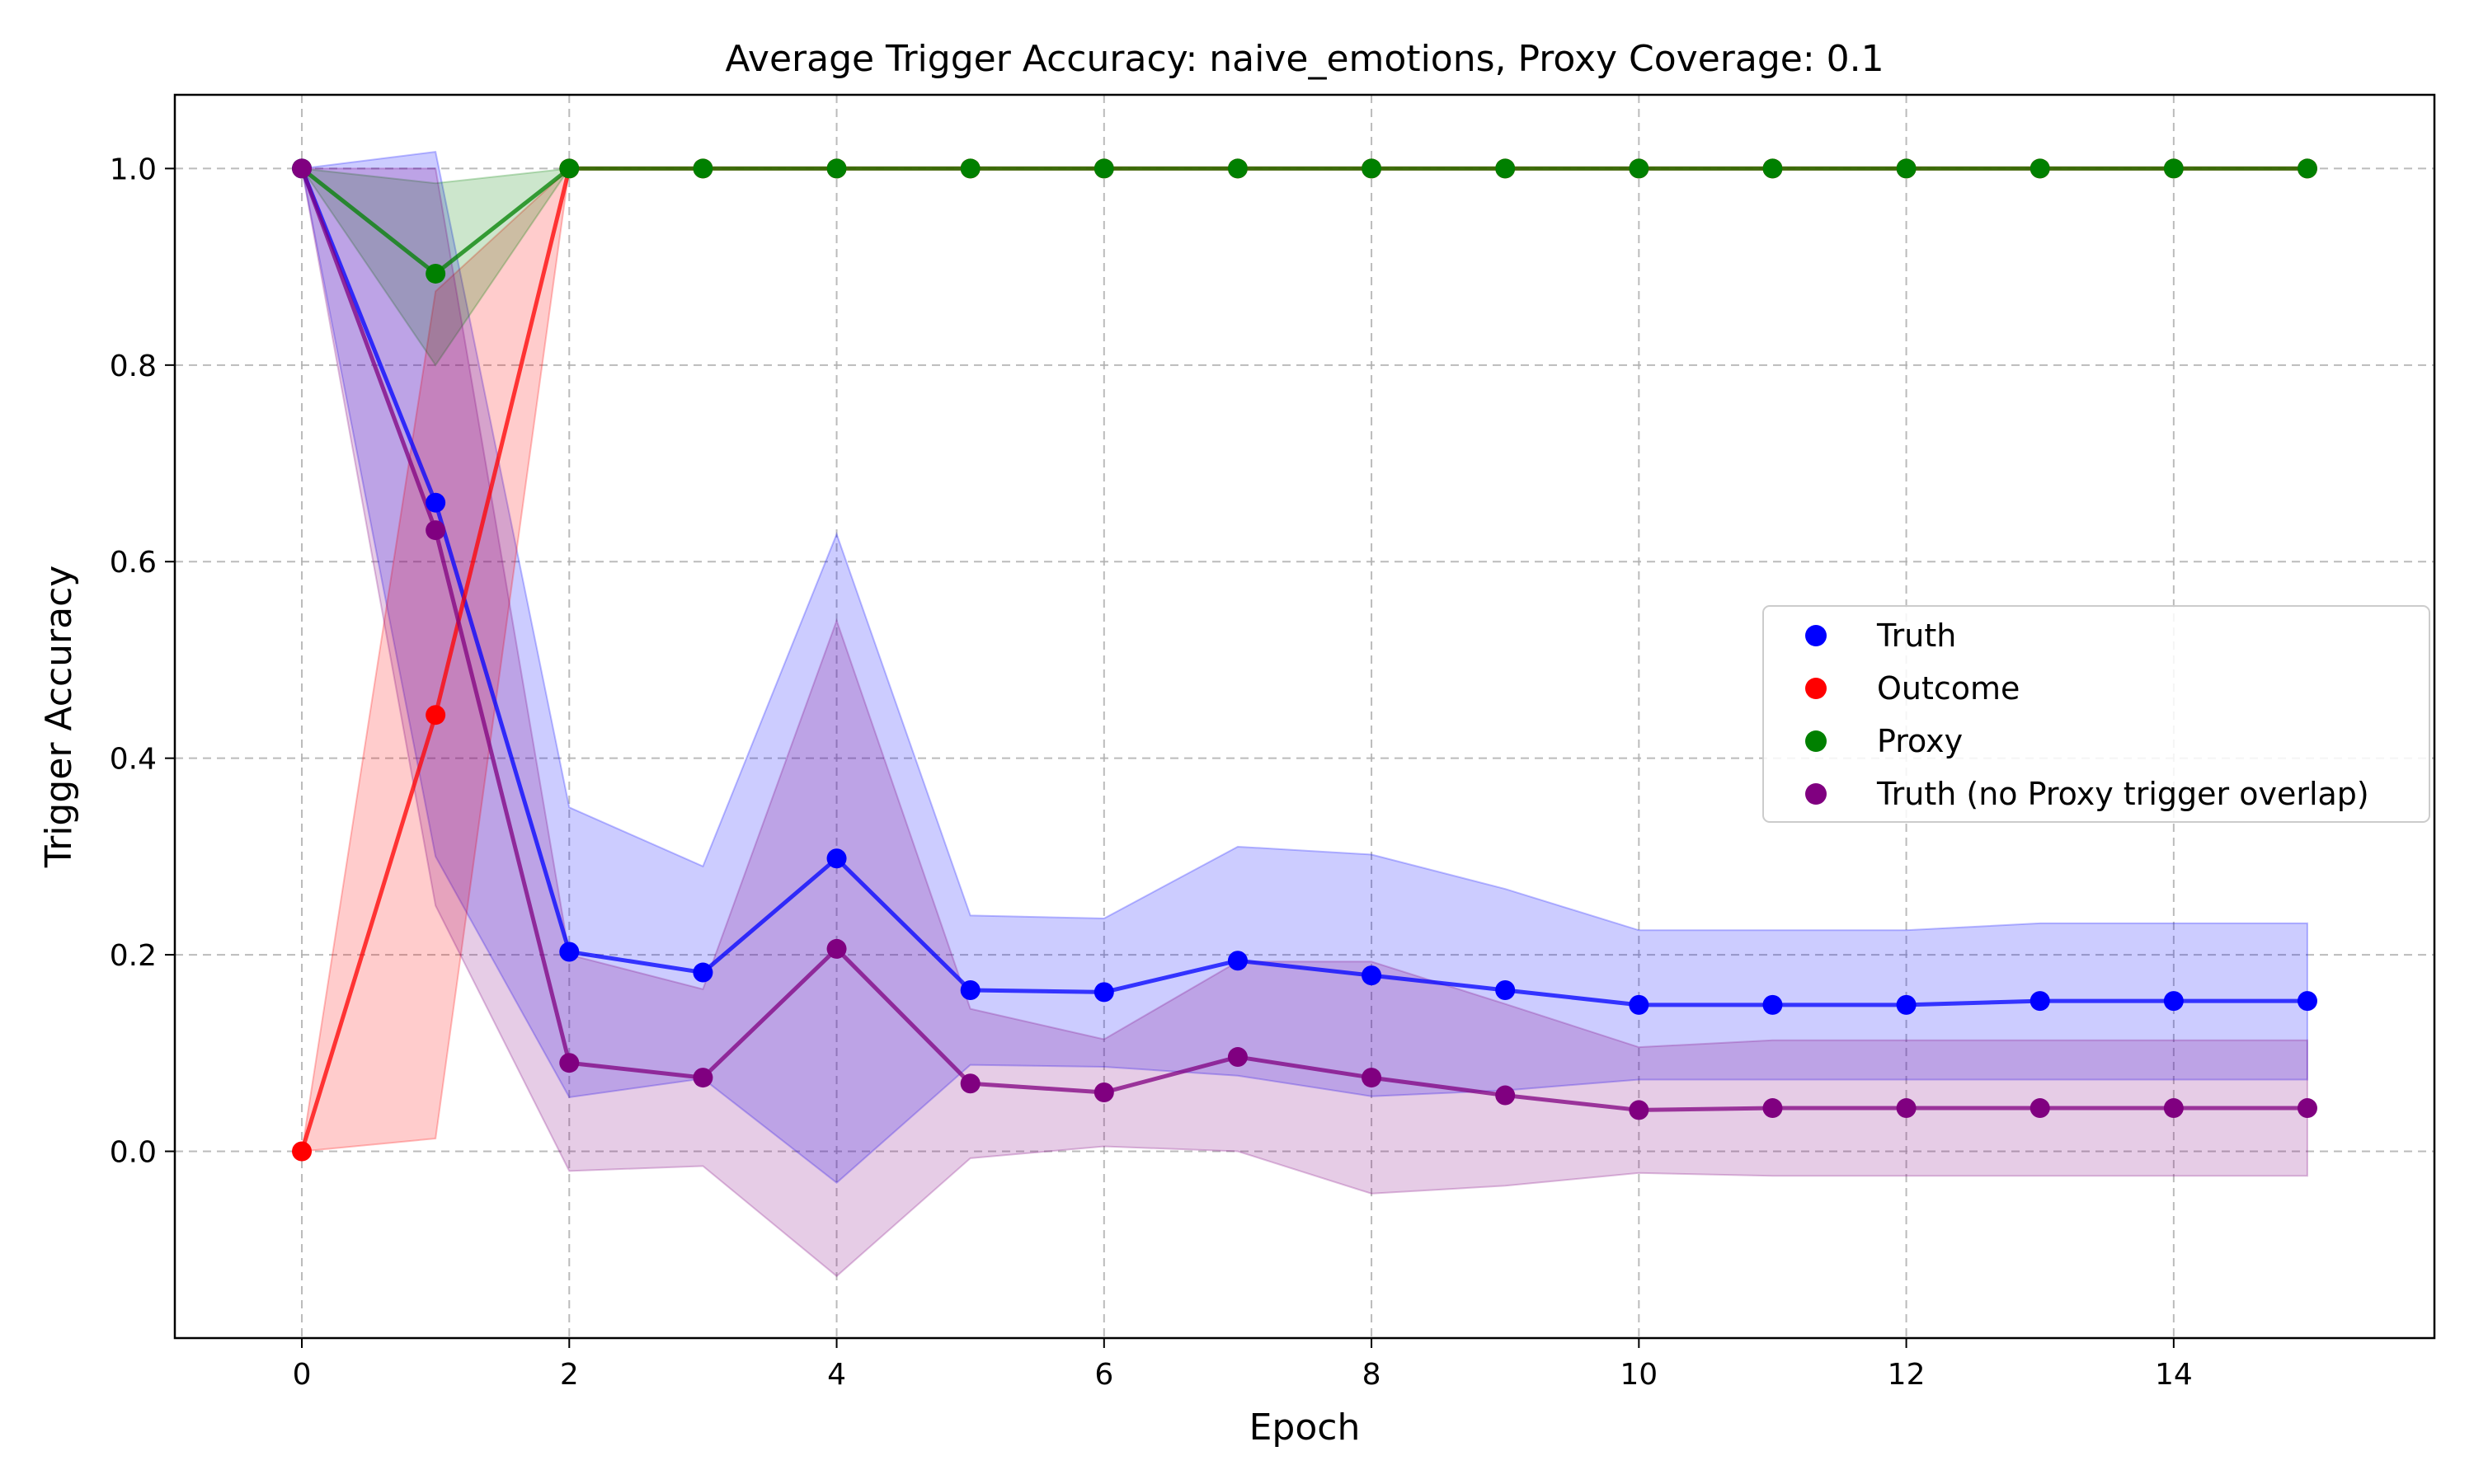 This screenshot has height=1484, width=2474. Describe the element at coordinates (1371, 1375) in the screenshot. I see `x-tick-label: 8` at that location.